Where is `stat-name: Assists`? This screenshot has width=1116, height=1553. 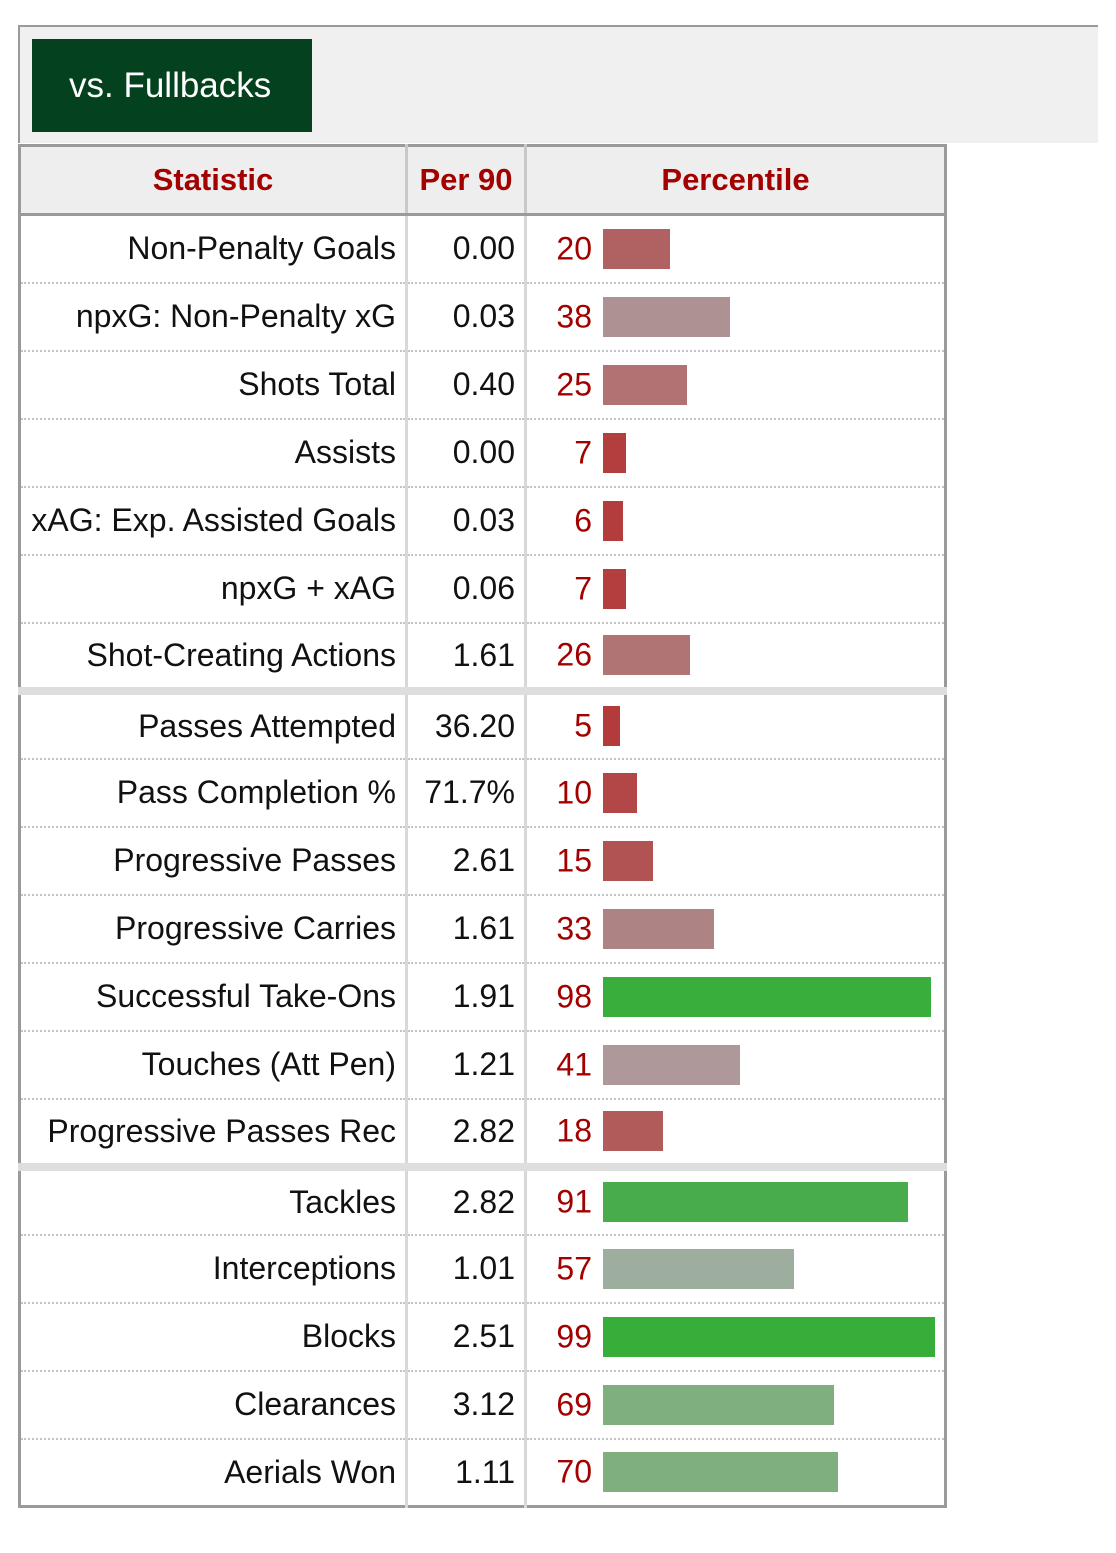 stat-name: Assists is located at coordinates (213, 453).